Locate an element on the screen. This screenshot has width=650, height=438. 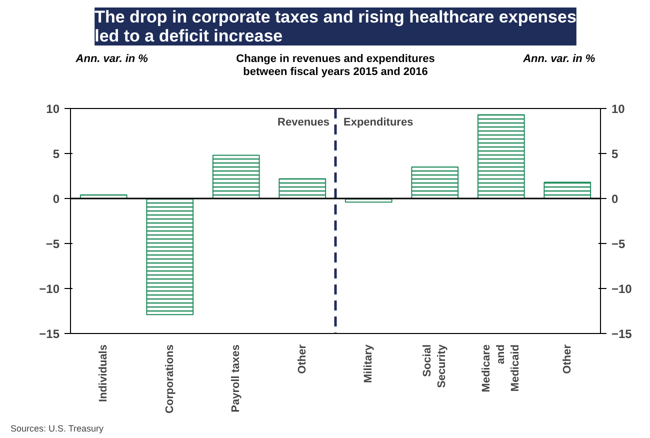
y-tick-label: 10 is located at coordinates (53, 109).